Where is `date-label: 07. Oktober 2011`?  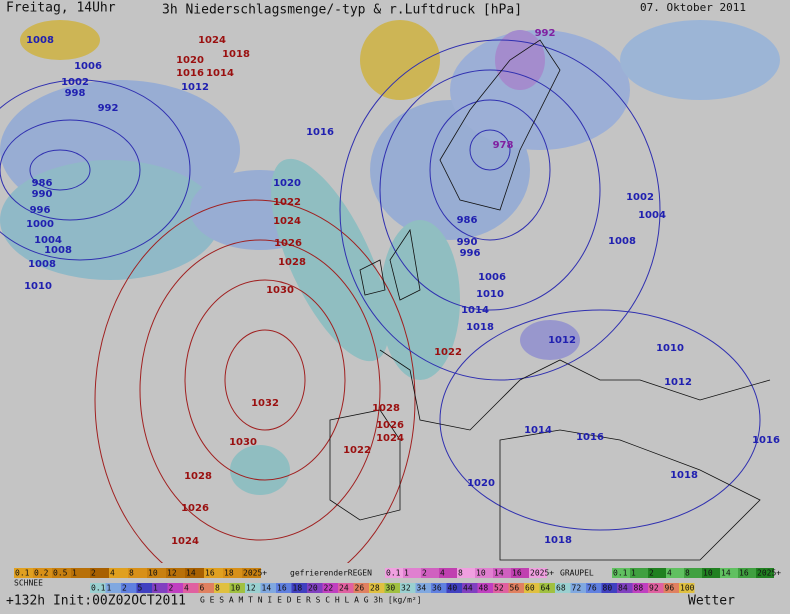 date-label: 07. Oktober 2011 is located at coordinates (693, 7).